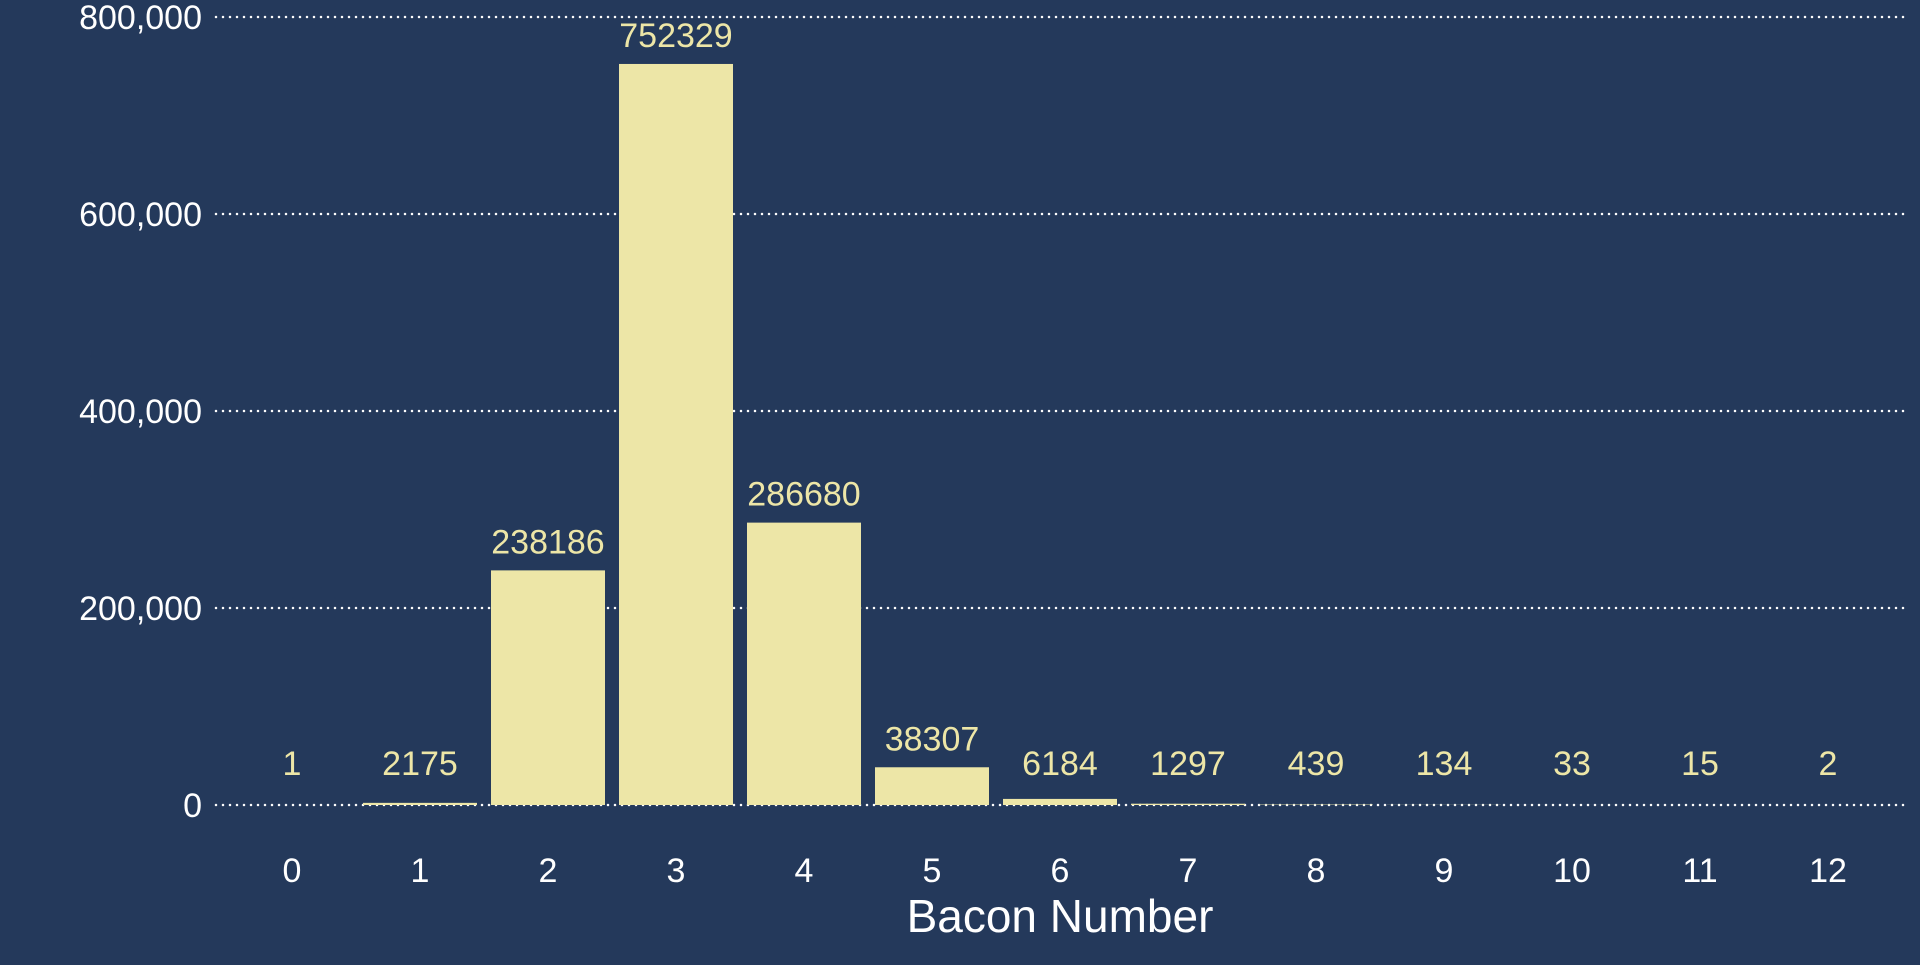 This screenshot has height=965, width=1920. What do you see at coordinates (140, 609) in the screenshot?
I see `y-tick-label: 200,000` at bounding box center [140, 609].